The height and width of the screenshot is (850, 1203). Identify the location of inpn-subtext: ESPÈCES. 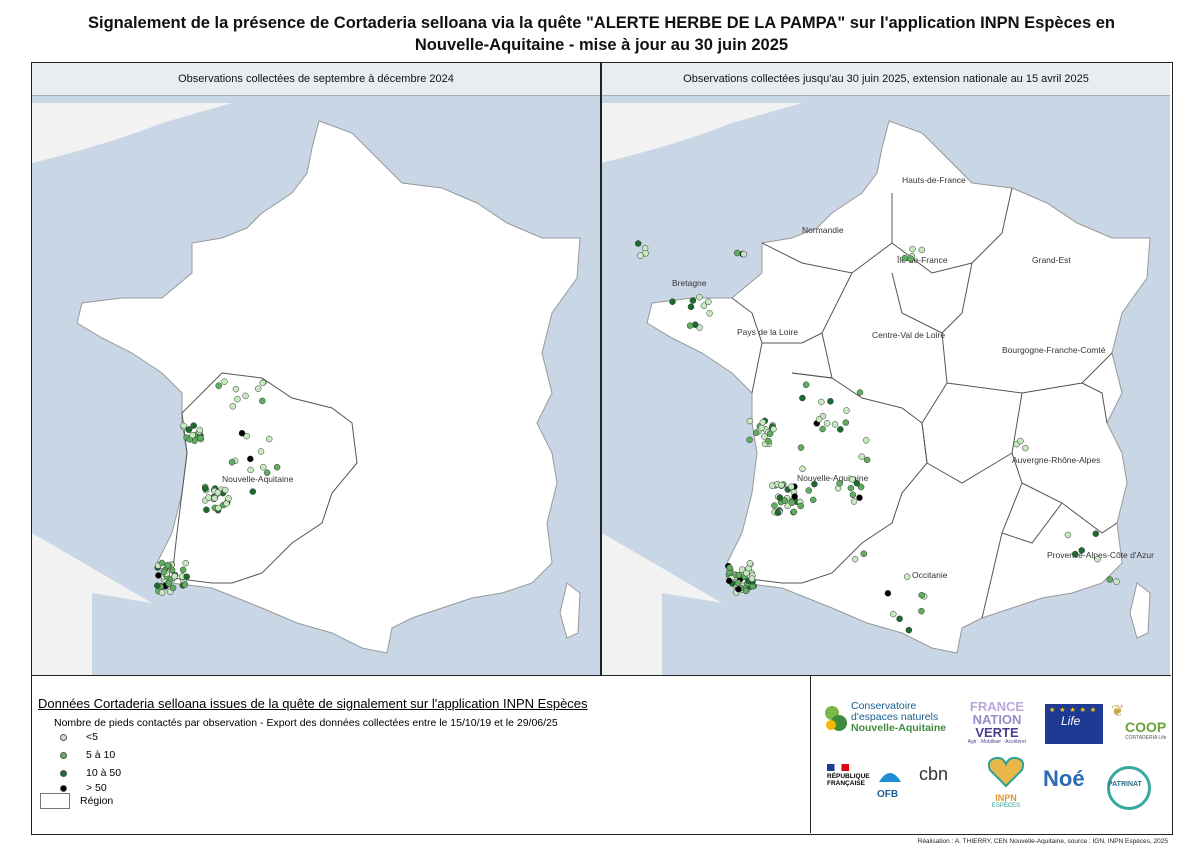
(1006, 806).